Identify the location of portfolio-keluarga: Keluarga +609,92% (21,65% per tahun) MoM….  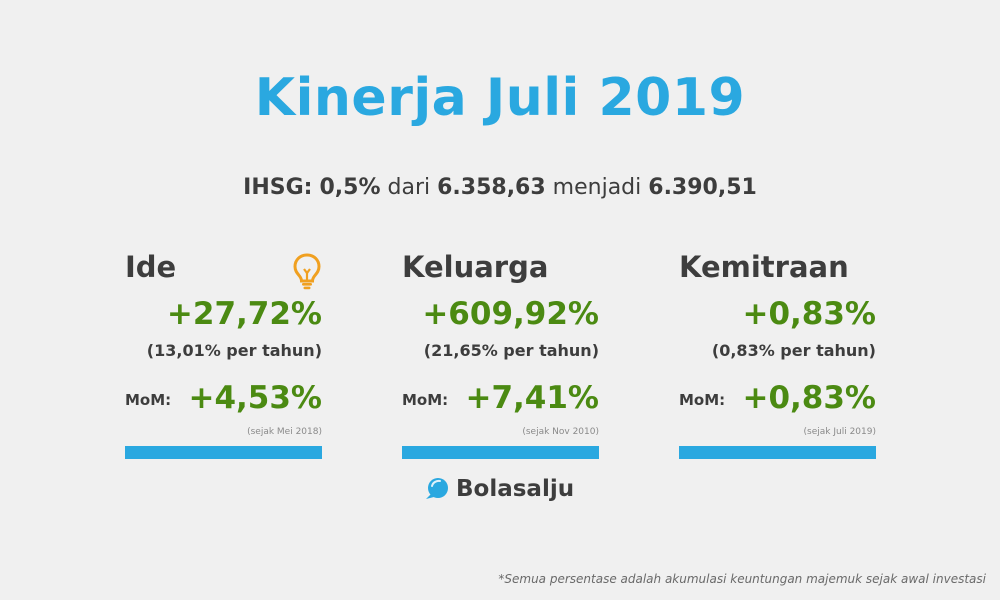
(500, 357).